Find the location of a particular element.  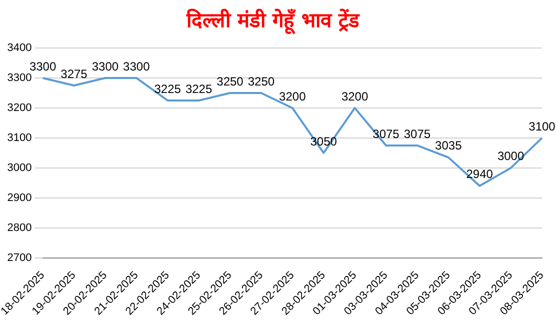

data-label: 3035 is located at coordinates (448, 145).